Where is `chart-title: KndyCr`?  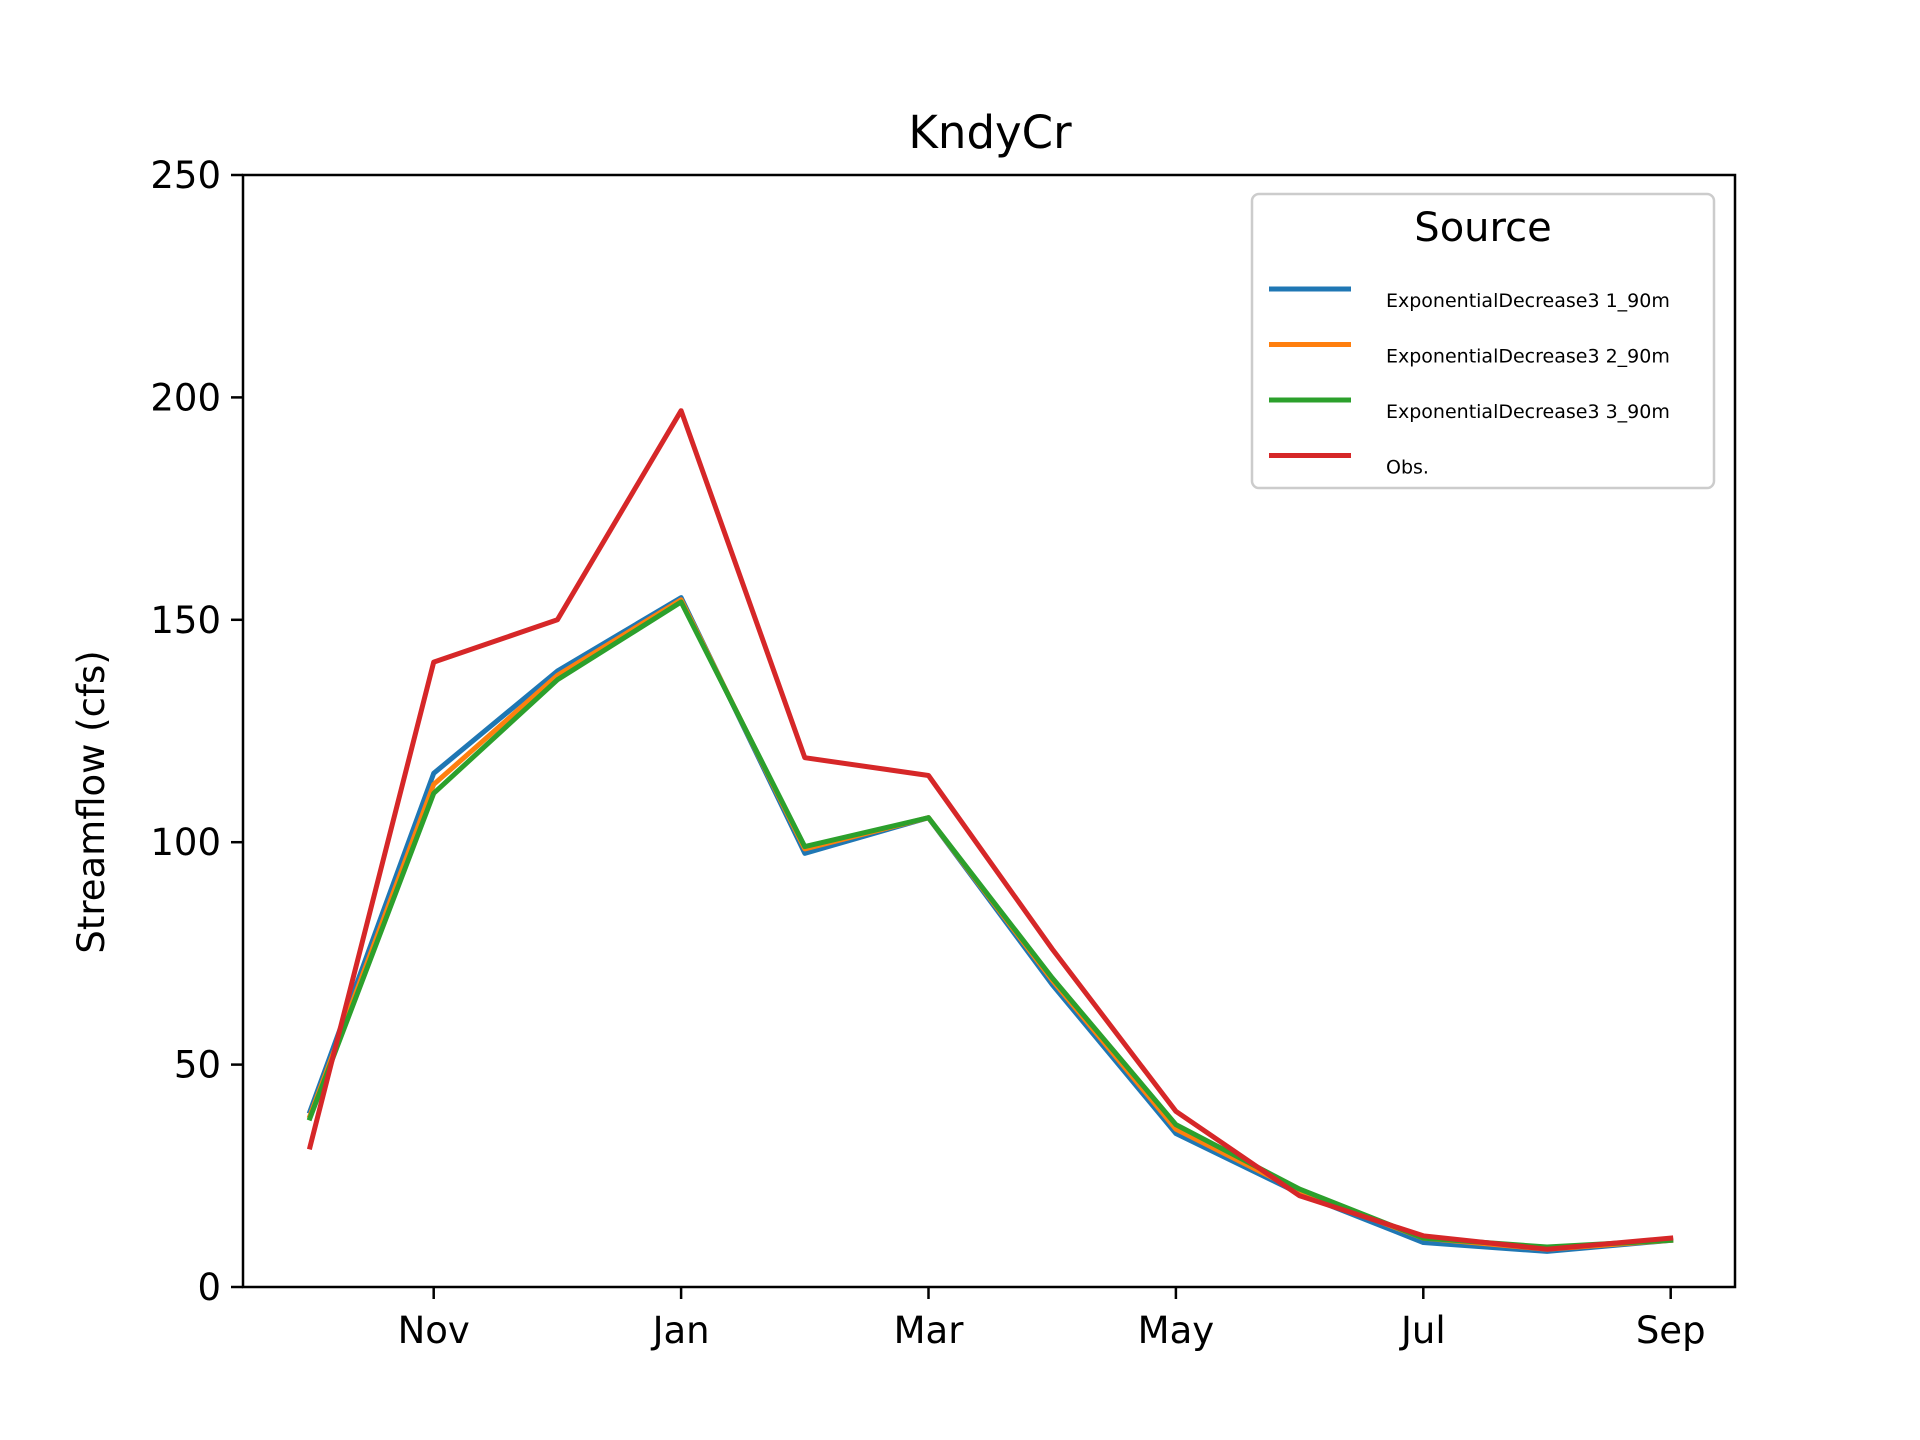
chart-title: KndyCr is located at coordinates (990, 132).